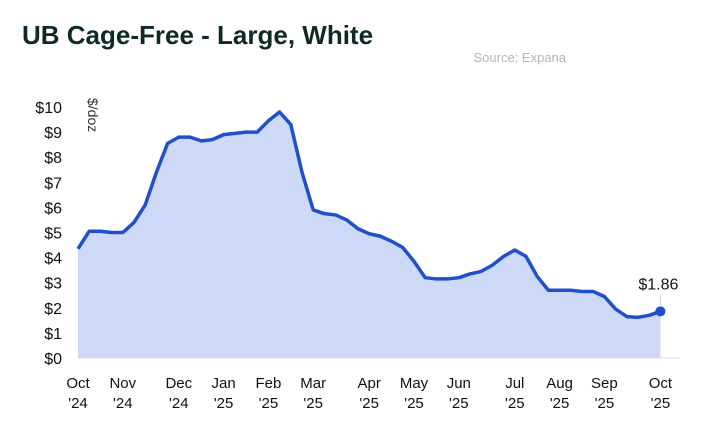 Image resolution: width=706 pixels, height=427 pixels. I want to click on y-tick-label: $3, so click(53, 284).